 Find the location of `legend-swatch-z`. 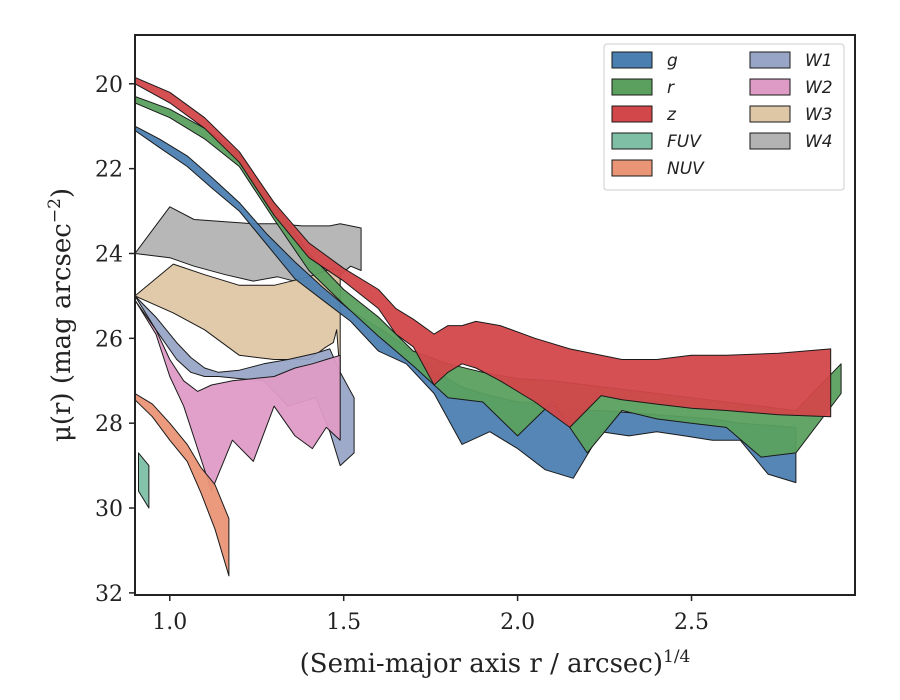

legend-swatch-z is located at coordinates (632, 114).